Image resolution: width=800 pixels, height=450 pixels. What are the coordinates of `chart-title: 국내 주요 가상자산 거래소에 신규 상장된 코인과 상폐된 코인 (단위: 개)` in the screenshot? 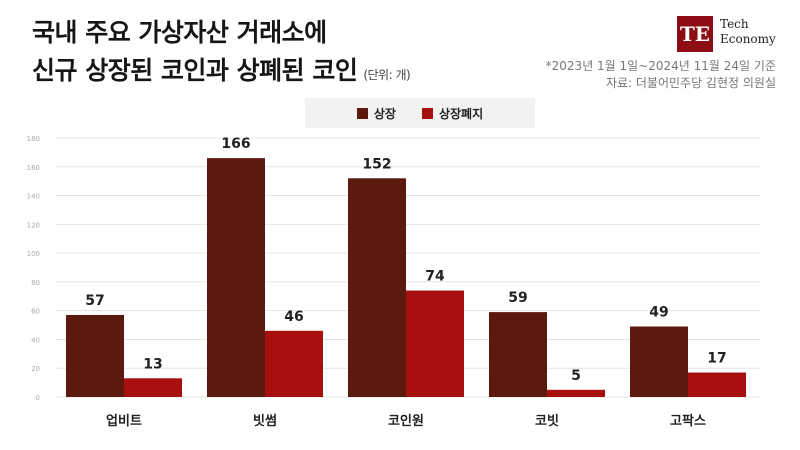 It's located at (221, 54).